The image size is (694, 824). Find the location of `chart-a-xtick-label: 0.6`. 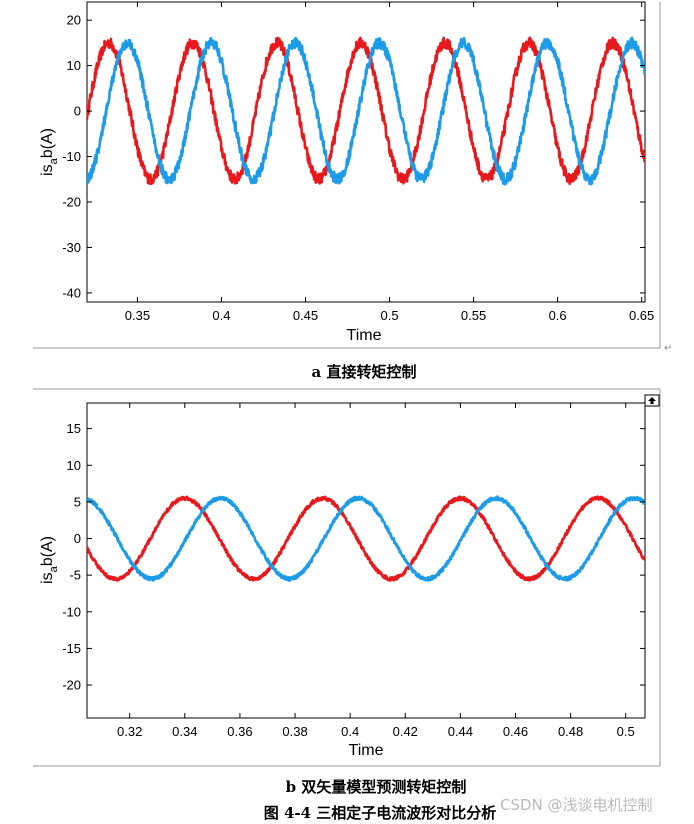

chart-a-xtick-label: 0.6 is located at coordinates (558, 315).